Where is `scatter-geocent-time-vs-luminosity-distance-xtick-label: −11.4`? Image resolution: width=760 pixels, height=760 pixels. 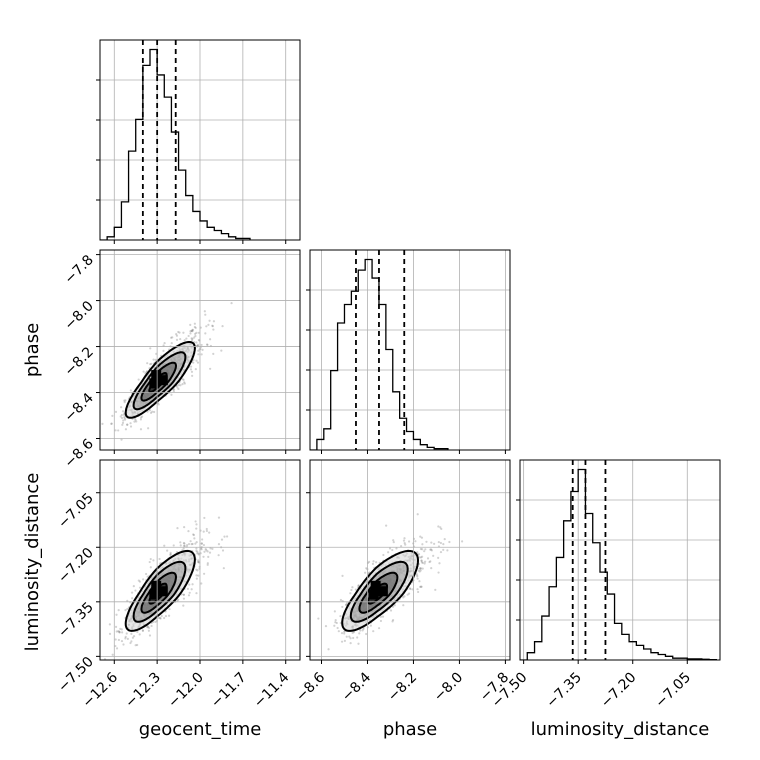 scatter-geocent-time-vs-luminosity-distance-xtick-label: −11.4 is located at coordinates (272, 690).